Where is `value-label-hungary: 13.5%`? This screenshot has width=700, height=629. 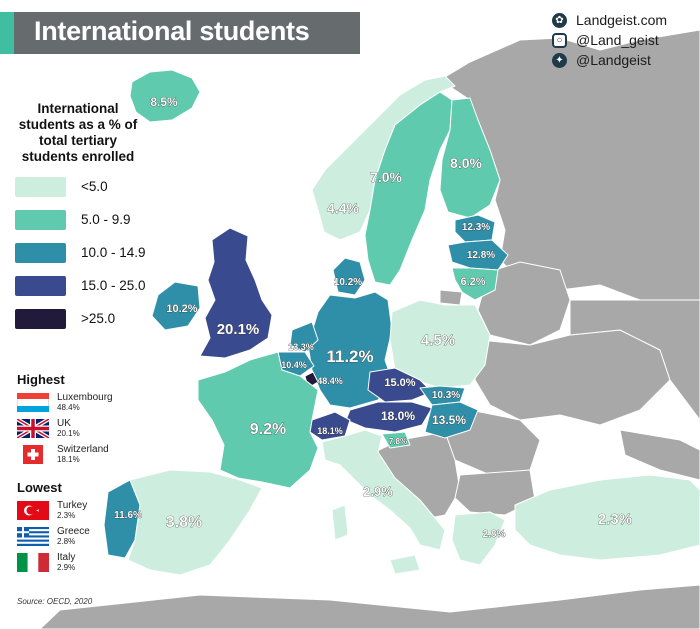 value-label-hungary: 13.5% is located at coordinates (449, 420).